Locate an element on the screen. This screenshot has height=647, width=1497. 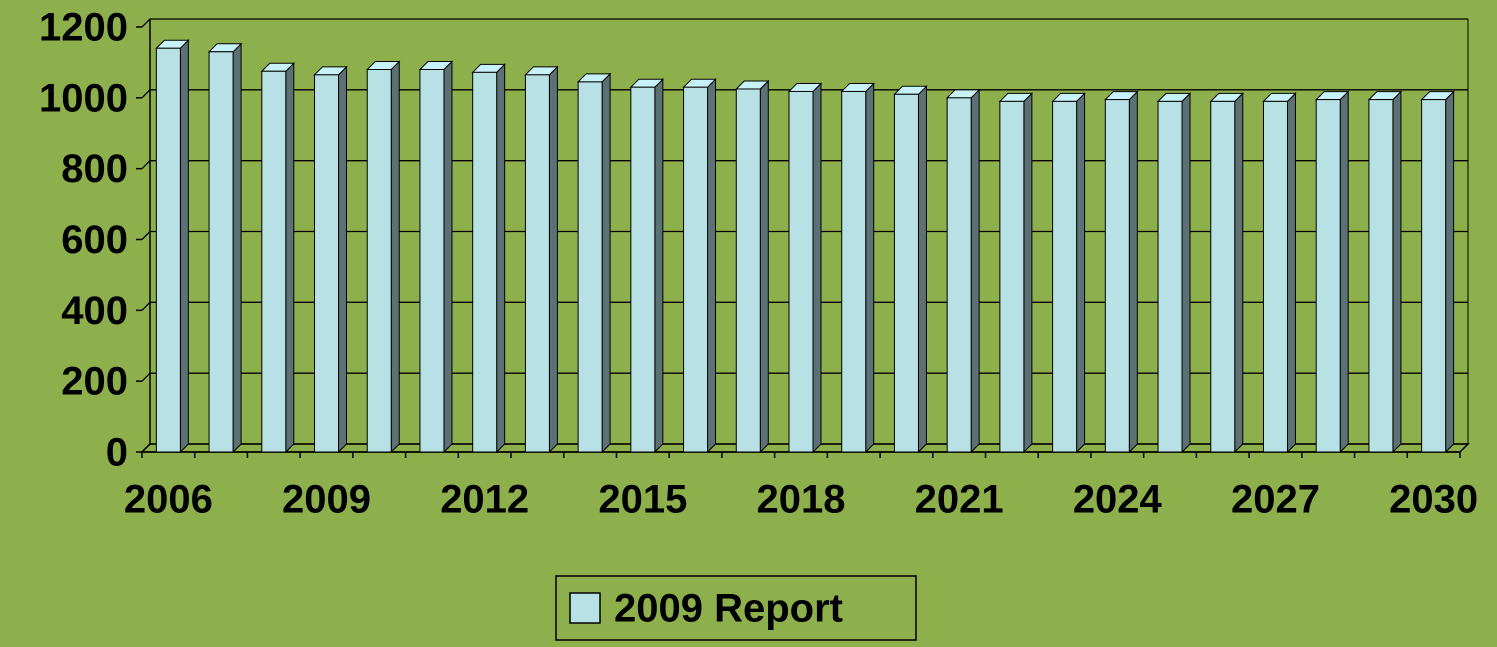
y-tick-label: 200 is located at coordinates (94, 382).